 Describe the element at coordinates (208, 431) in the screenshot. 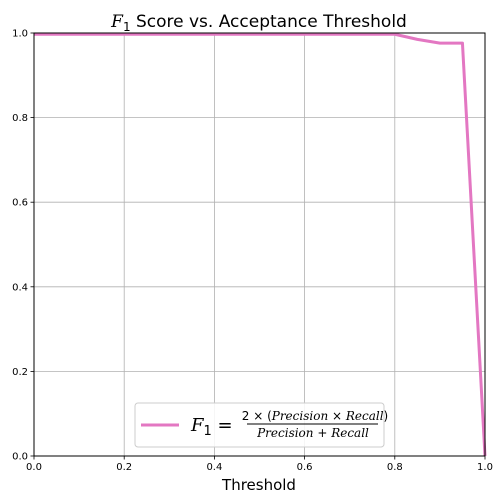

I see `legend-lhs-subscript: 1` at that location.